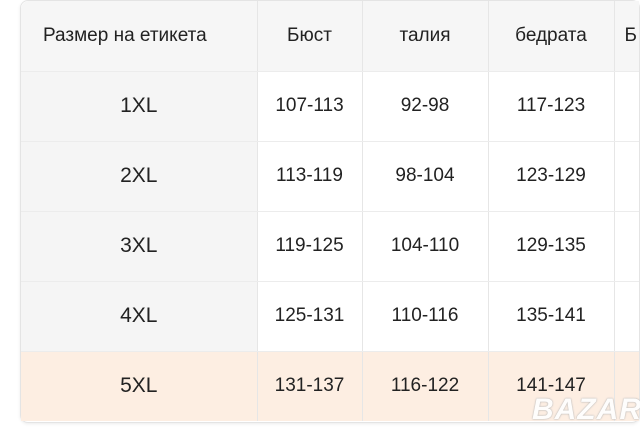 The image size is (640, 441). Describe the element at coordinates (551, 316) in the screenshot. I see `hips-cell: 135-141` at that location.